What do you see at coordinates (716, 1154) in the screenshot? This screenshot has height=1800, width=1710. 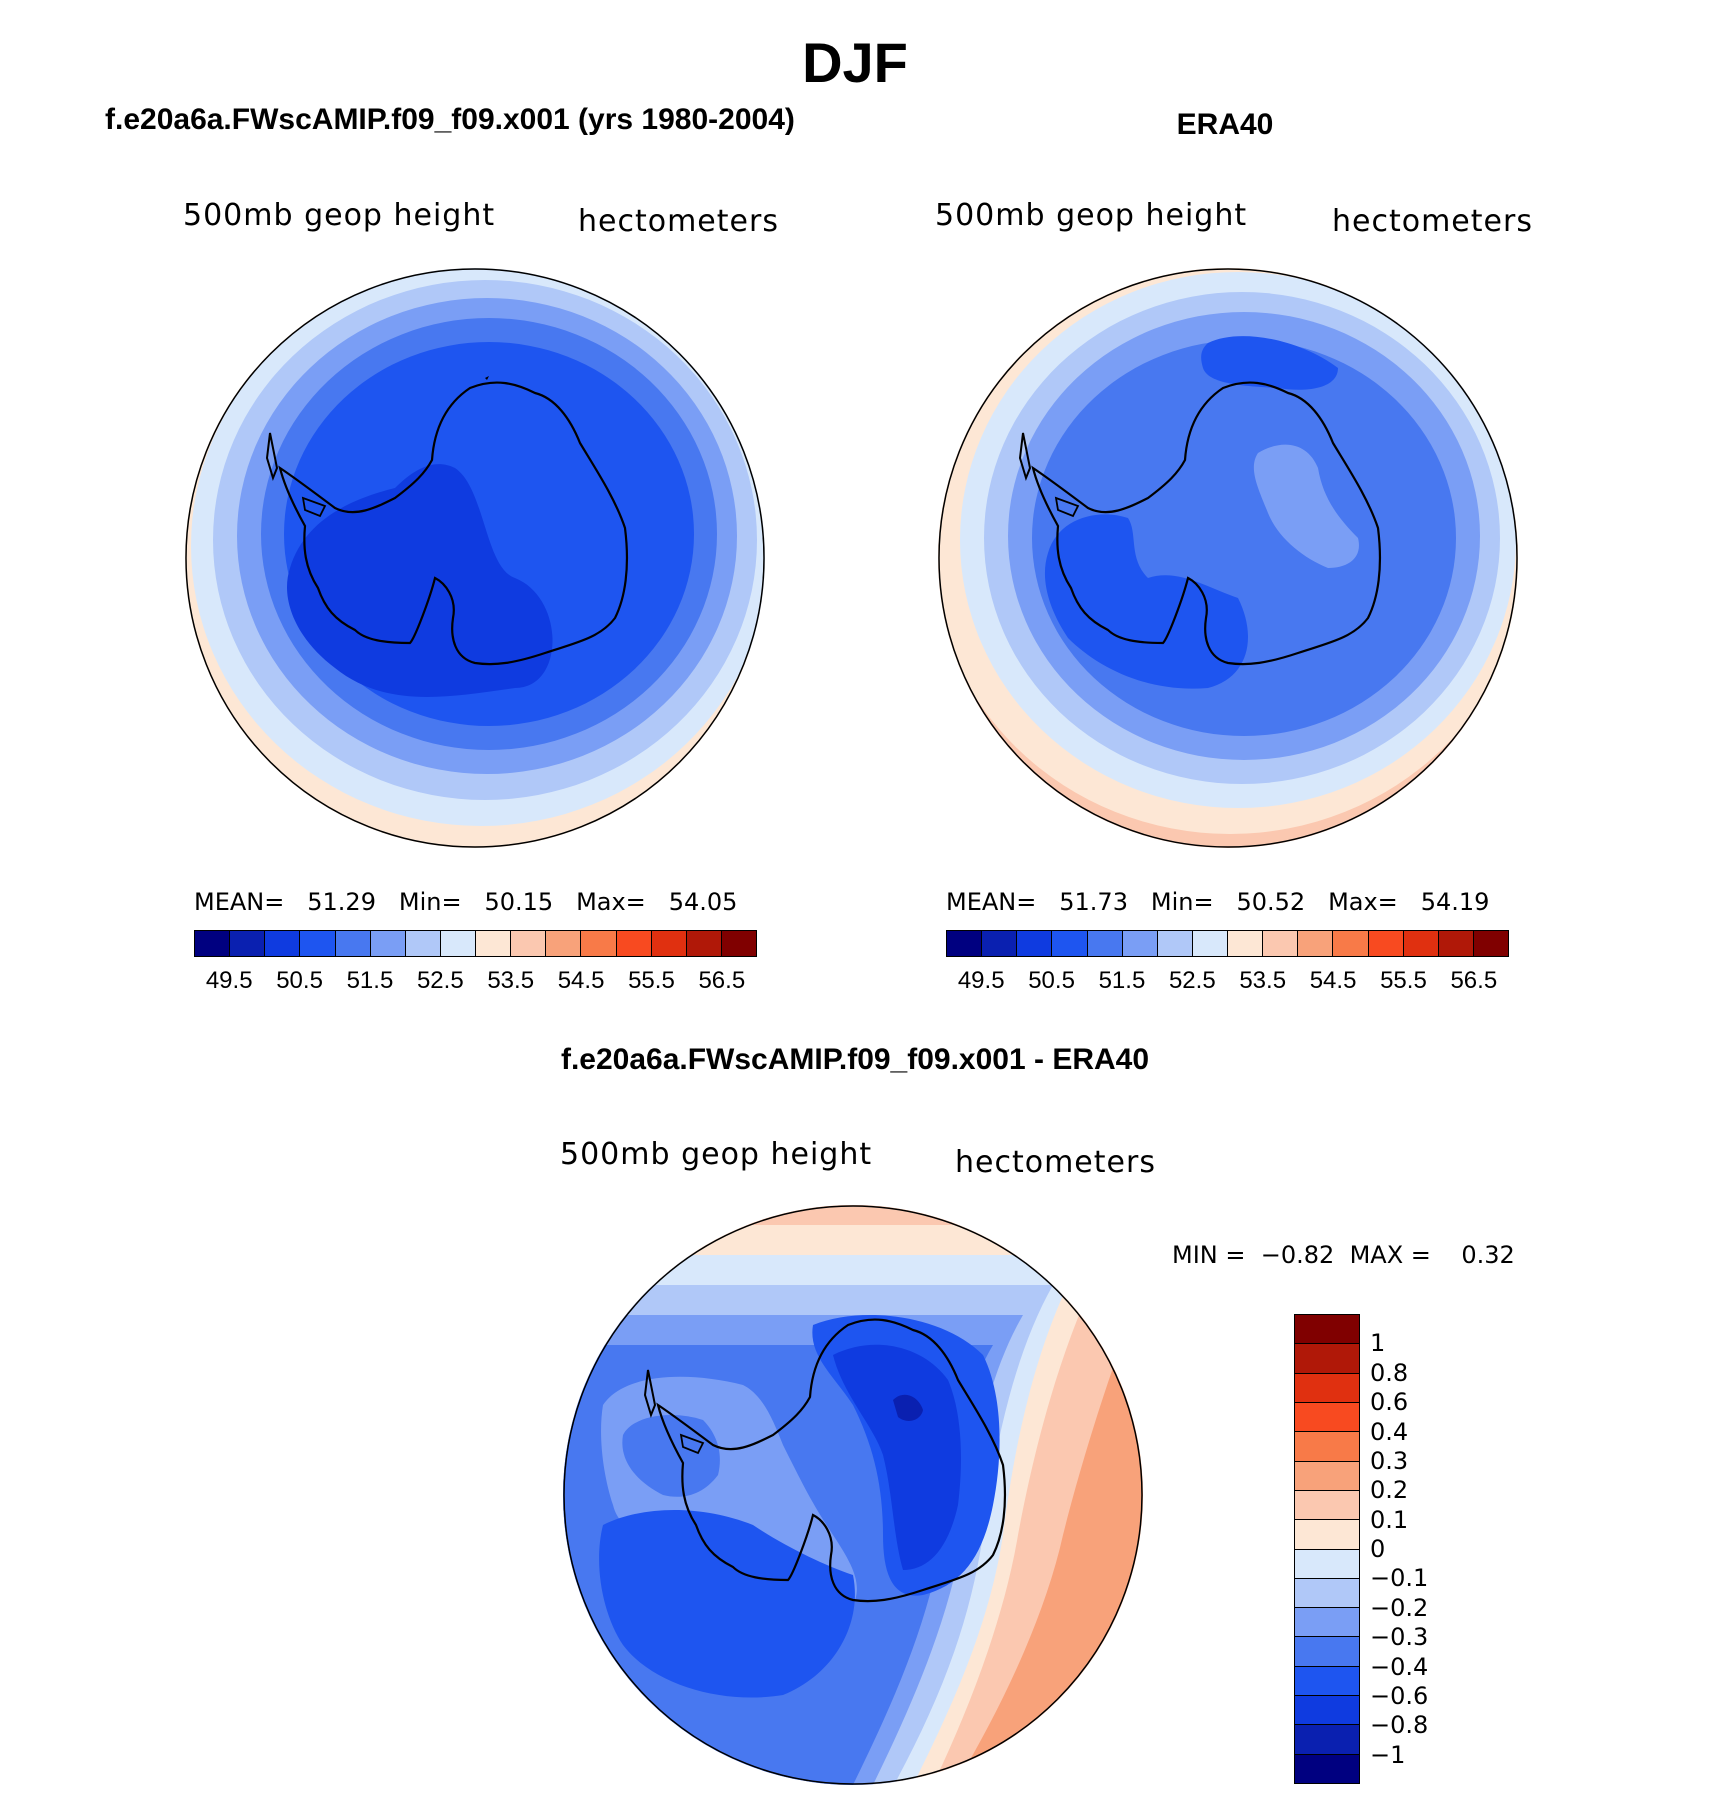 I see `diff-variable-label: 500mb geop height` at bounding box center [716, 1154].